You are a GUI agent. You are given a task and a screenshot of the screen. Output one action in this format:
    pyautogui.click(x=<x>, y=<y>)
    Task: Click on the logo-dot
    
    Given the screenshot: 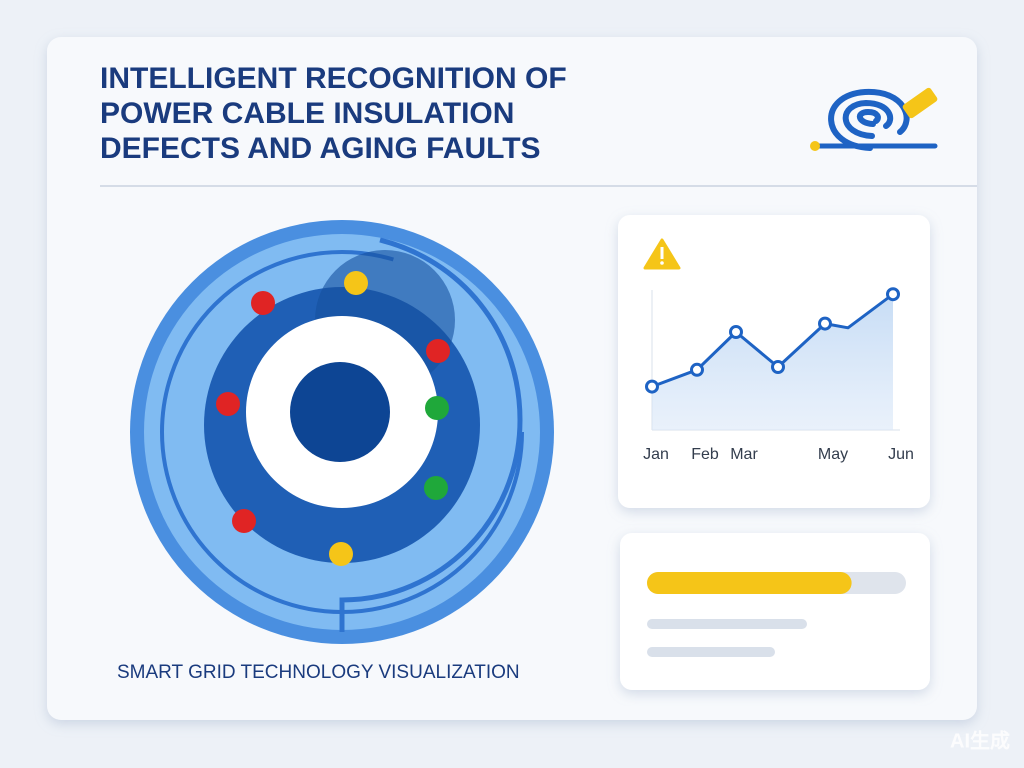 What is the action you would take?
    pyautogui.click(x=815, y=146)
    